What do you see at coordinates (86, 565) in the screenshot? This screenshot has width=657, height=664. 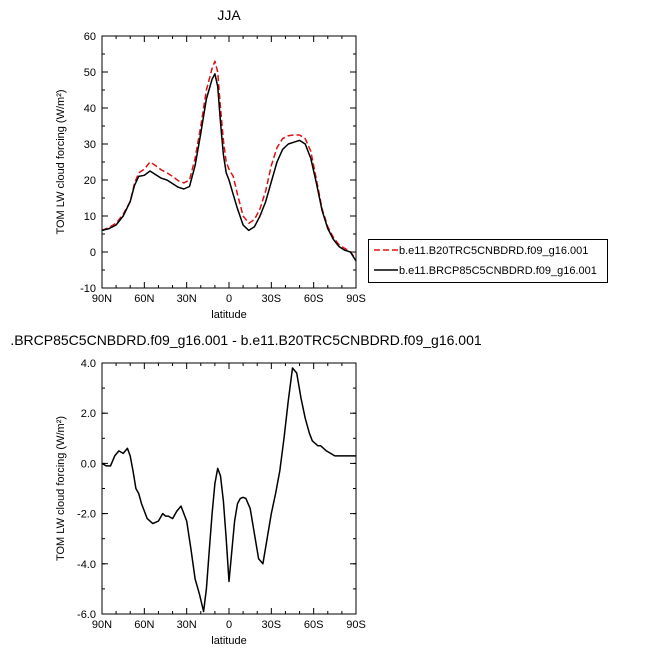 I see `y-tick-label: -4.0` at bounding box center [86, 565].